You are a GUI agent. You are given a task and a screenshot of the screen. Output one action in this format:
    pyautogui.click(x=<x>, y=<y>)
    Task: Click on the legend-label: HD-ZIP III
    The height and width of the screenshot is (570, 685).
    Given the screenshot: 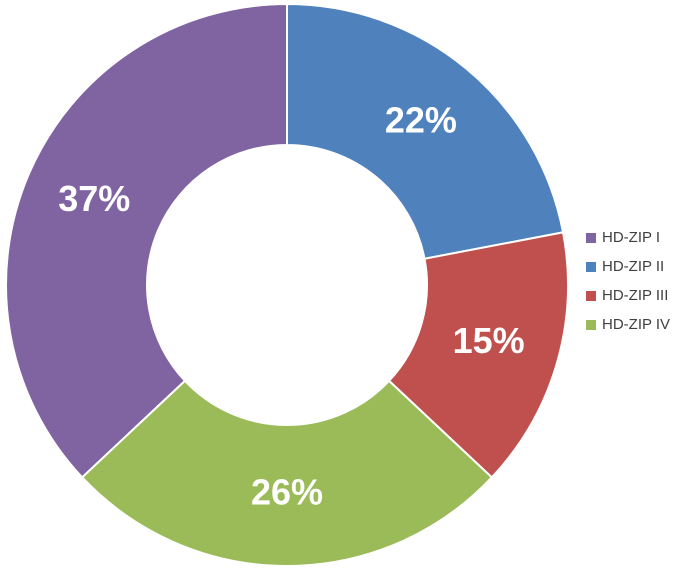 What is the action you would take?
    pyautogui.click(x=635, y=295)
    